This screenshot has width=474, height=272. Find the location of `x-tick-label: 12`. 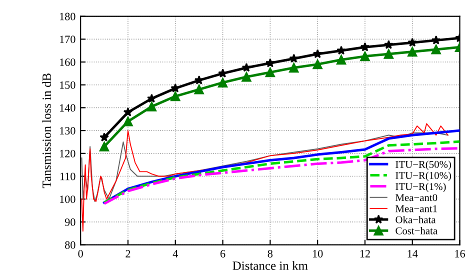

x-tick-label: 12 is located at coordinates (365, 254).